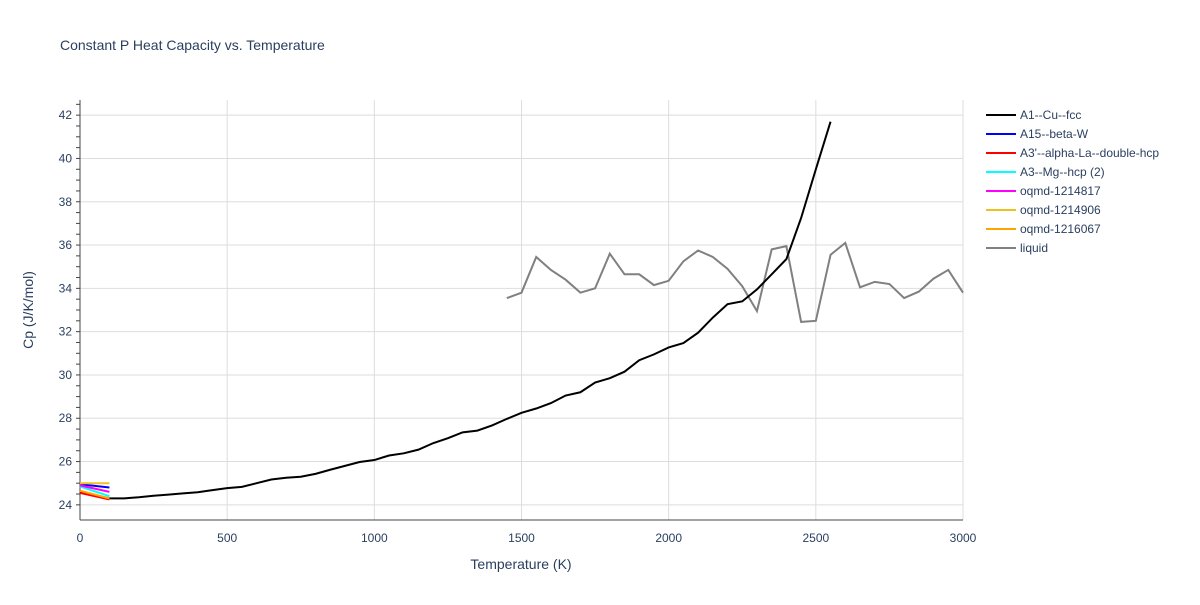  Describe the element at coordinates (66, 505) in the screenshot. I see `y-tick-label: 24` at that location.